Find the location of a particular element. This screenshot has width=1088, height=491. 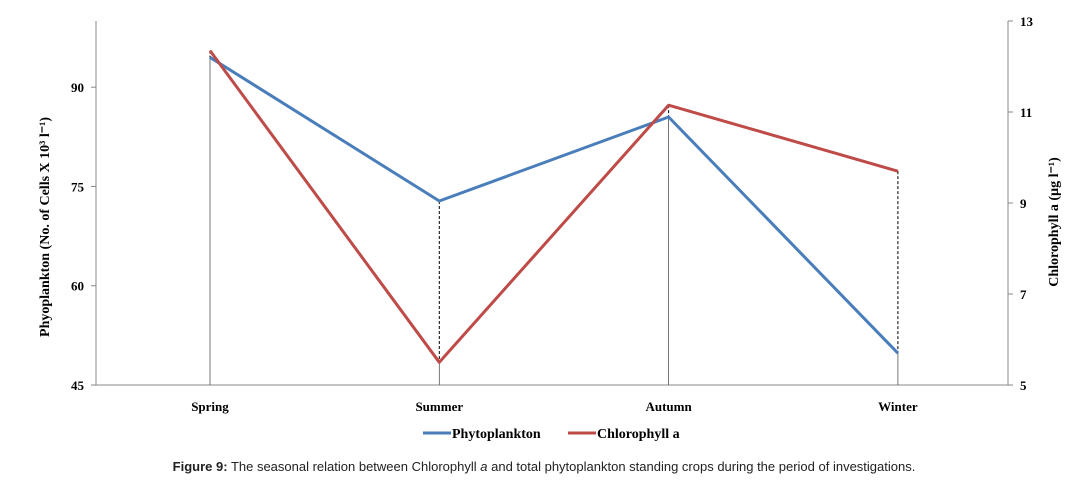

right-tick-label: 11 is located at coordinates (1026, 112).